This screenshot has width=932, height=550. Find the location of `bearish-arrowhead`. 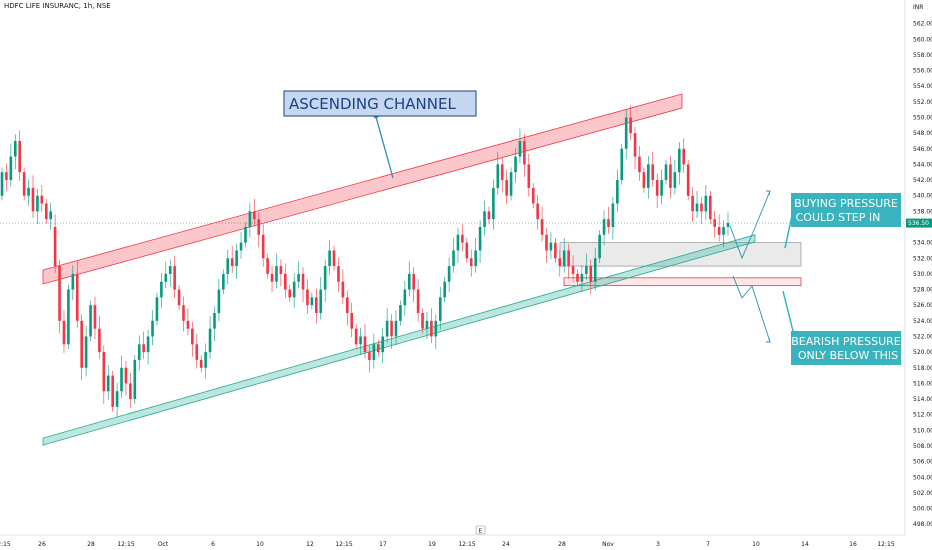

bearish-arrowhead is located at coordinates (768, 340).